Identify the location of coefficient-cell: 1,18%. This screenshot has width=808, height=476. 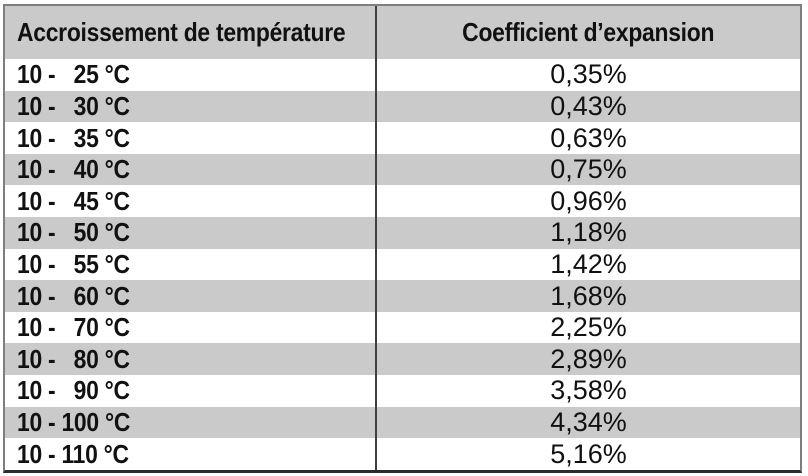
(588, 233).